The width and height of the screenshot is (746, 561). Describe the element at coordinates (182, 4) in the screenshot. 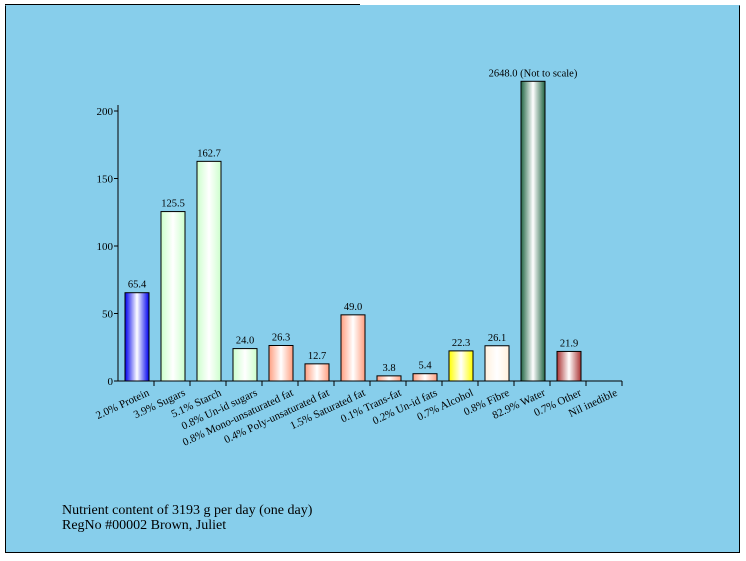

I see `frame-top-border` at that location.